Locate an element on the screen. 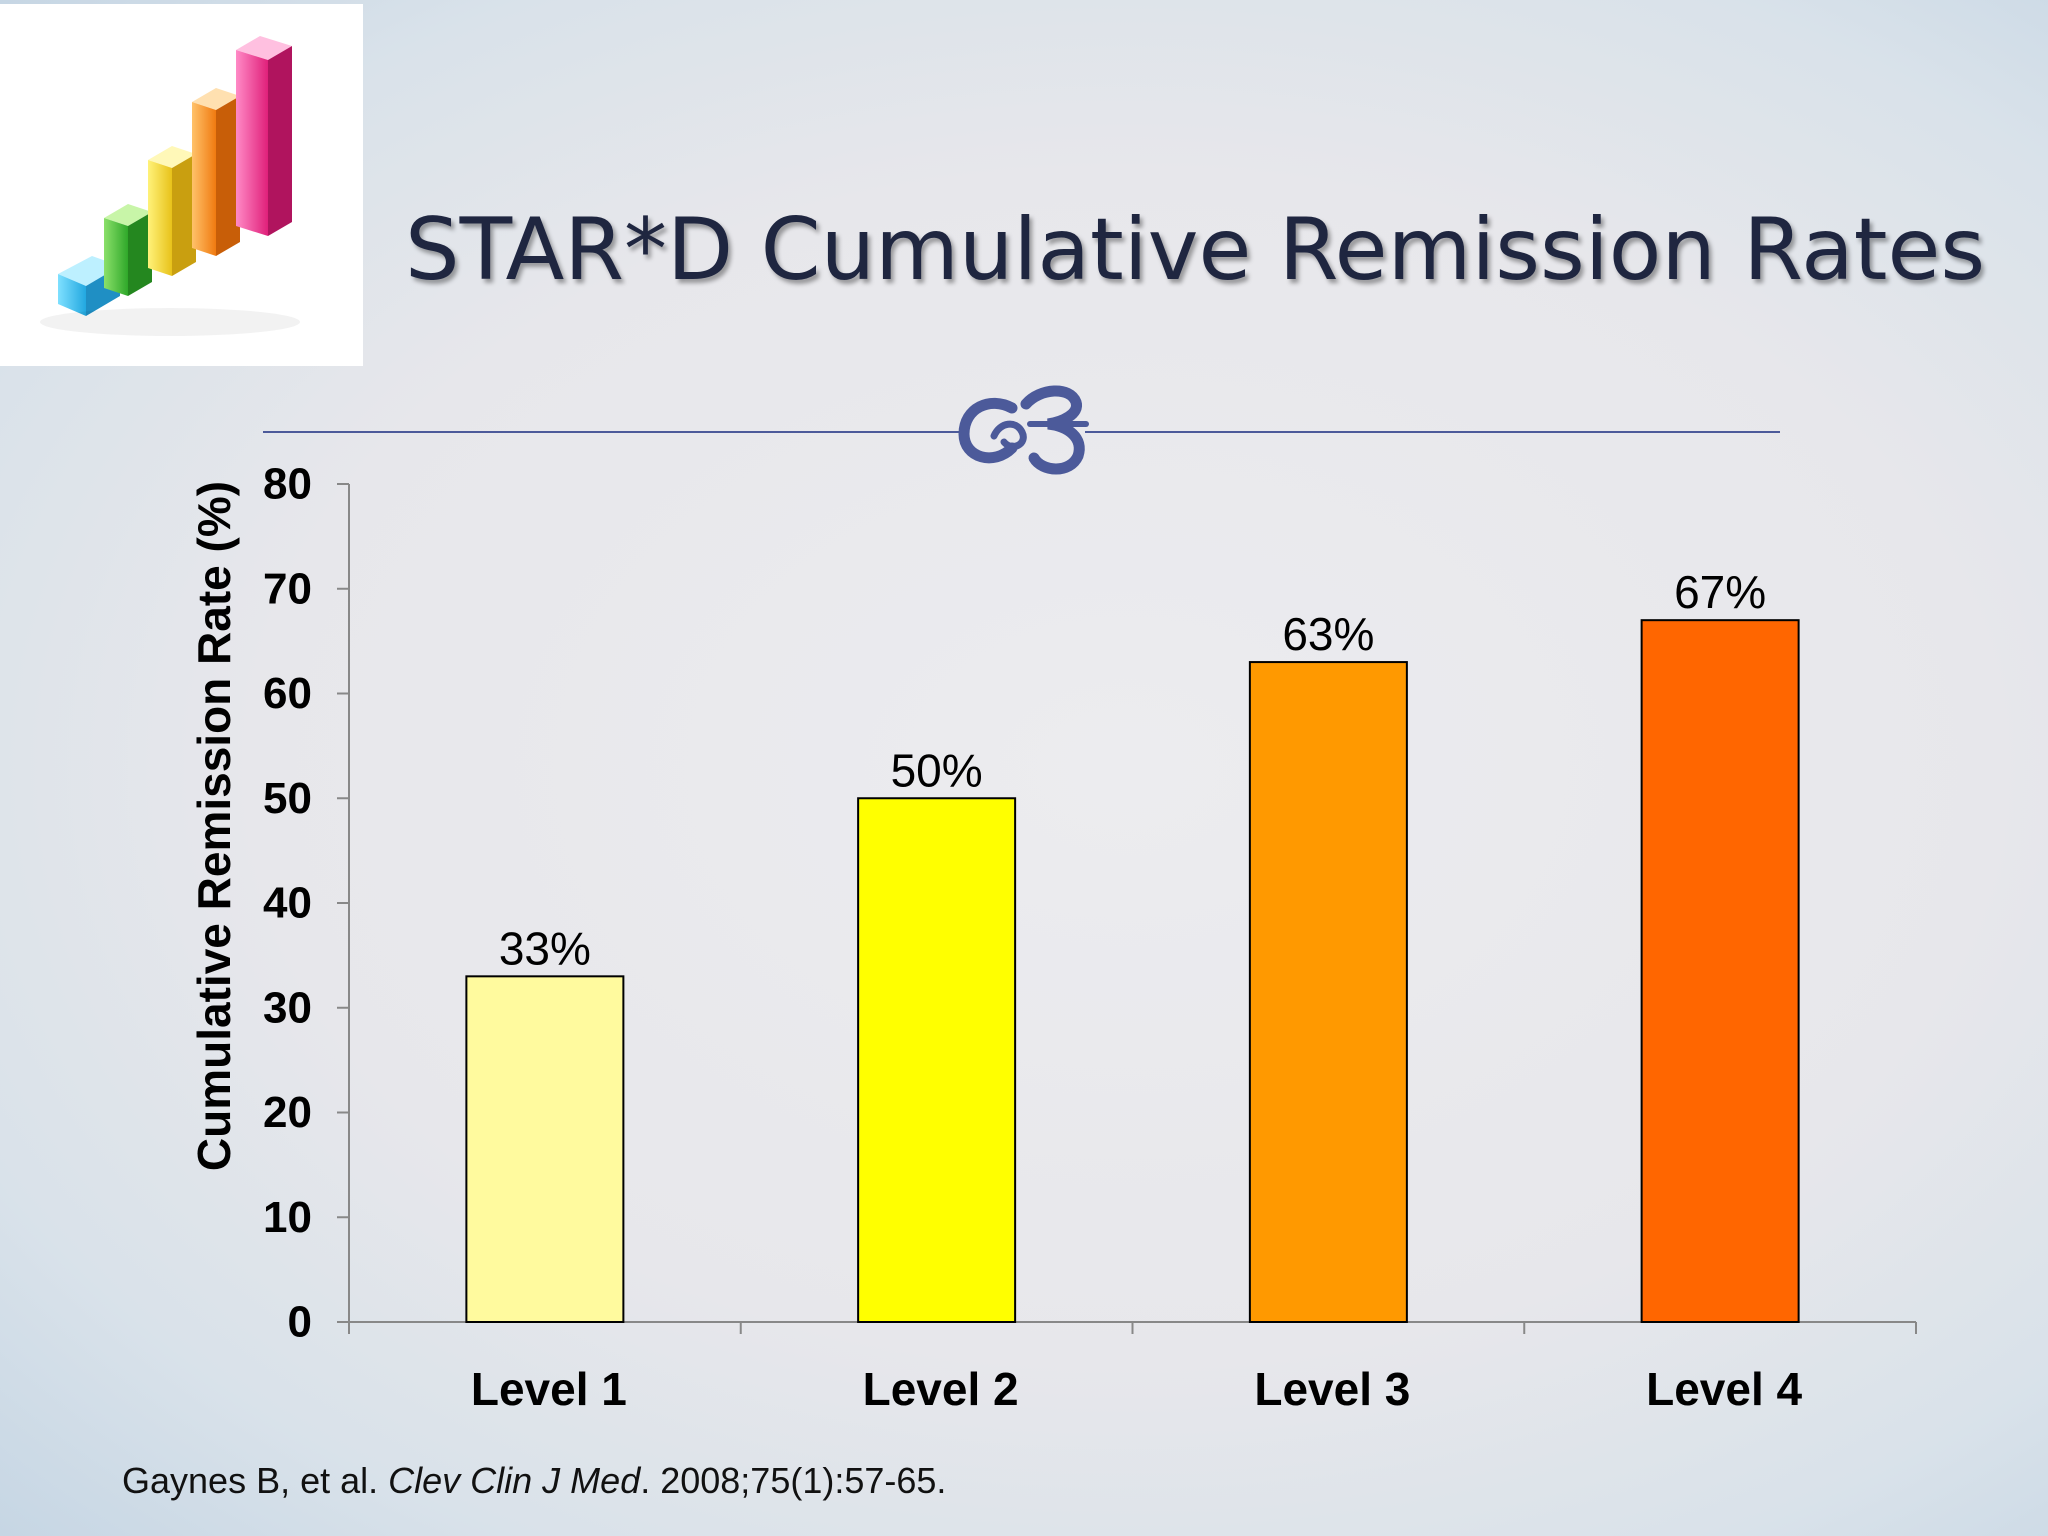 The height and width of the screenshot is (1536, 2048). y-tick-label: 60 is located at coordinates (287, 693).